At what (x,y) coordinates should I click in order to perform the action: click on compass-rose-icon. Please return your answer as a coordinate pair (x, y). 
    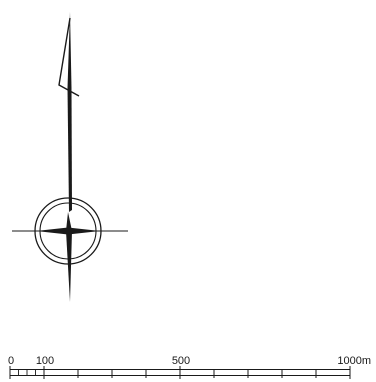
    Looking at the image, I should click on (70, 249).